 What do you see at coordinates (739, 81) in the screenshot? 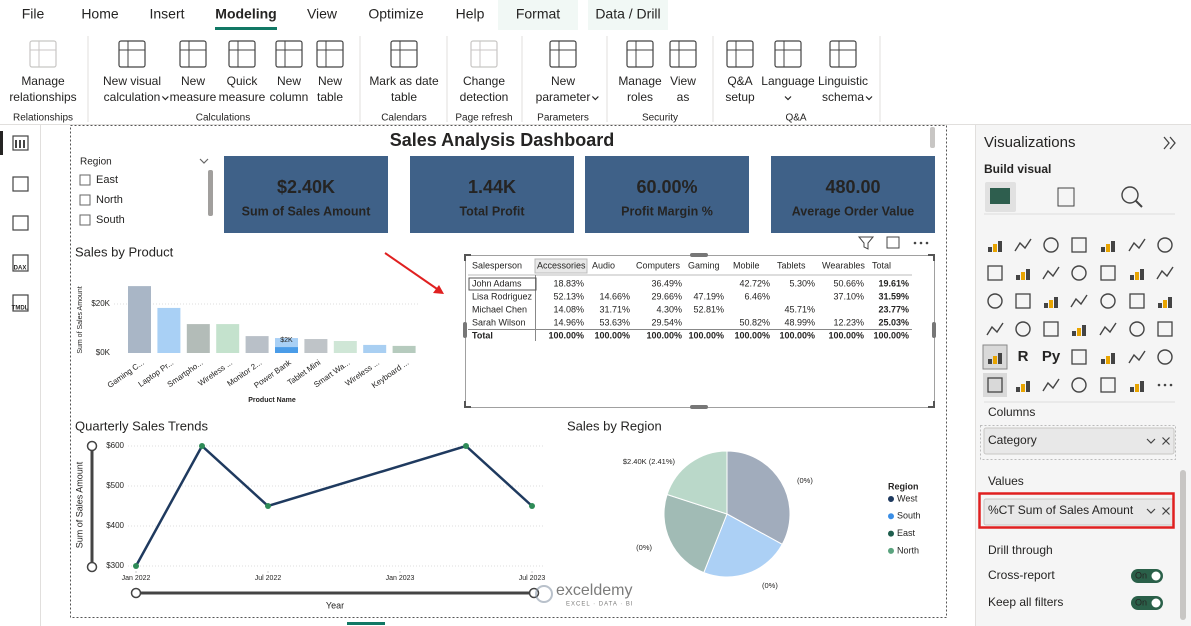
I see `ribbon-button-label: Q&A` at bounding box center [739, 81].